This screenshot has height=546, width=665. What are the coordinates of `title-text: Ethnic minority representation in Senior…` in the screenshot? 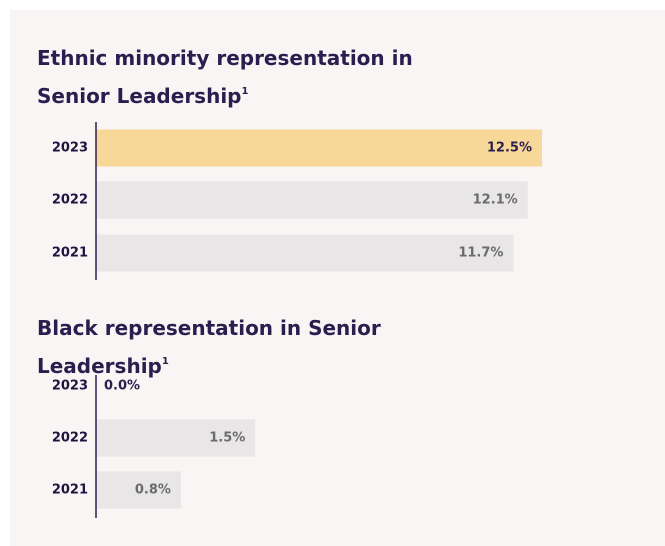 It's located at (225, 77).